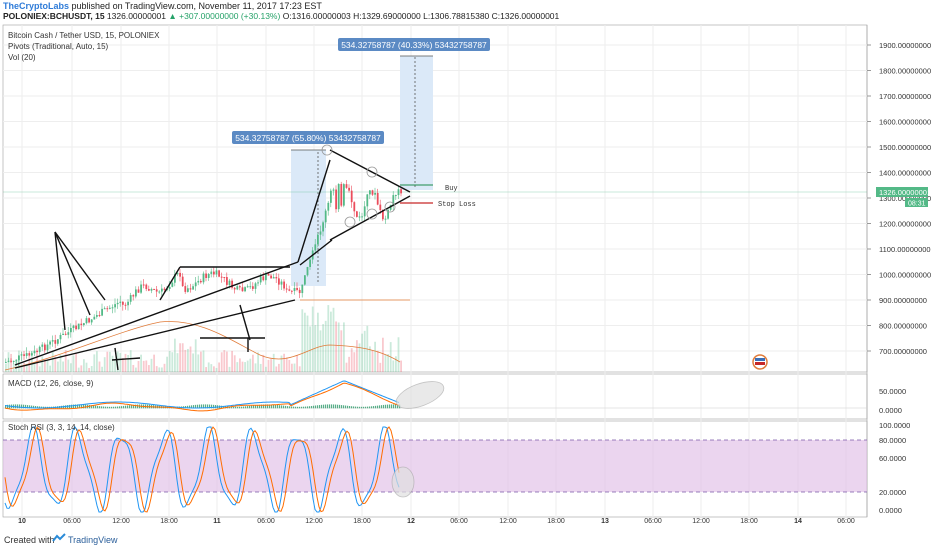  Describe the element at coordinates (36, 6) in the screenshot. I see `author-link: TheCryptoLabs` at that location.